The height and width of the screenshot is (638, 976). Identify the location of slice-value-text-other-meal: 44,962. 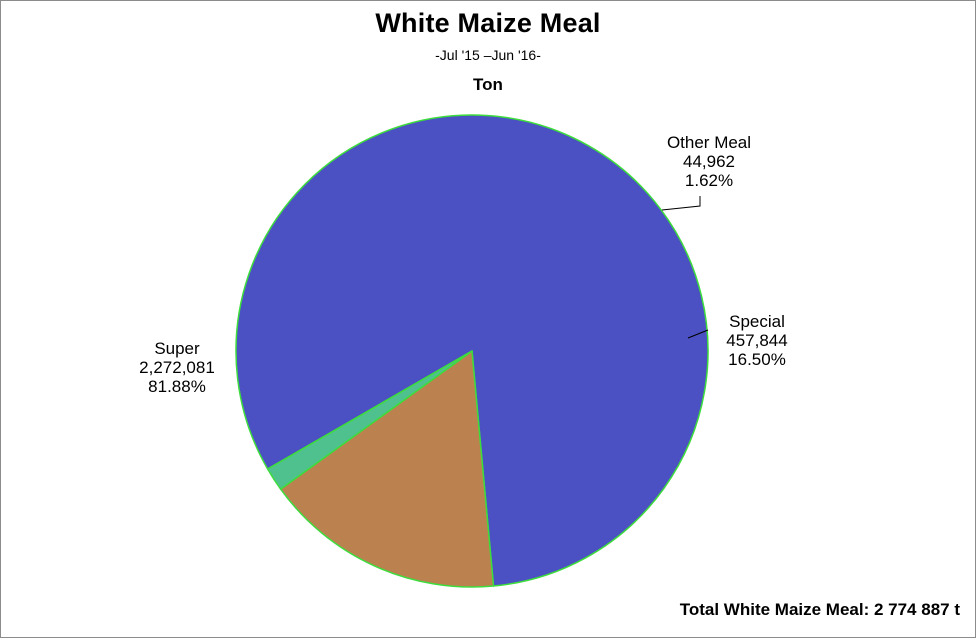
(709, 161).